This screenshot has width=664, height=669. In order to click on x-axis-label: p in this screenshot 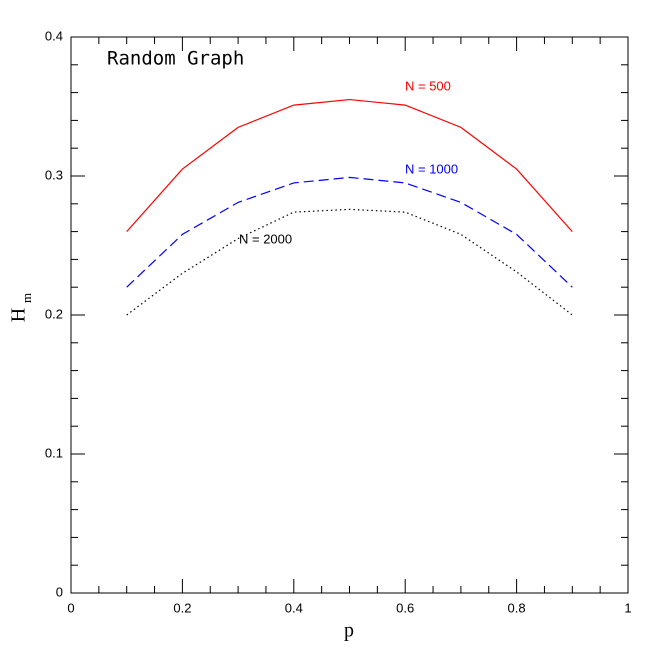, I will do `click(349, 631)`.